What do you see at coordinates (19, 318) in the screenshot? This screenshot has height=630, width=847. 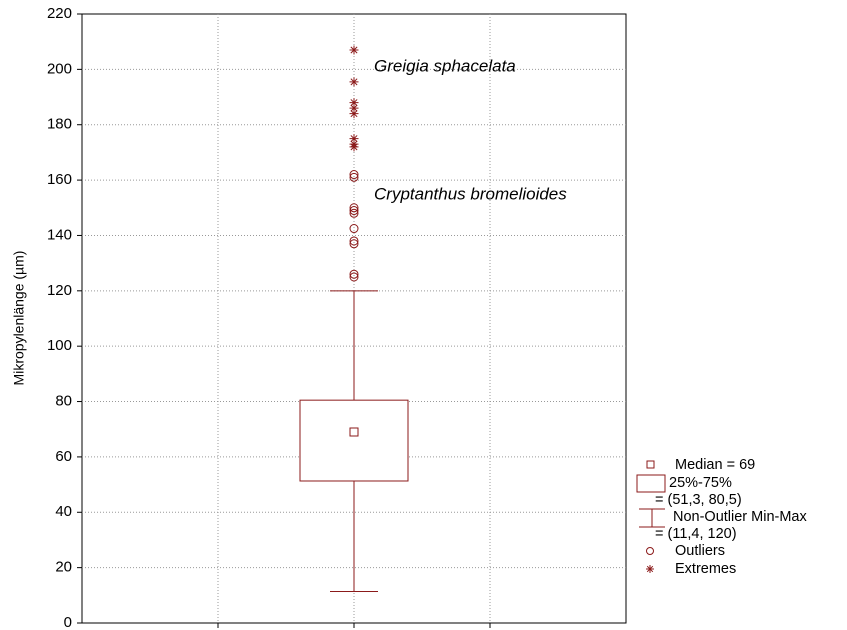 I see `y-axis-label: Mikropylenlänge (µm)` at bounding box center [19, 318].